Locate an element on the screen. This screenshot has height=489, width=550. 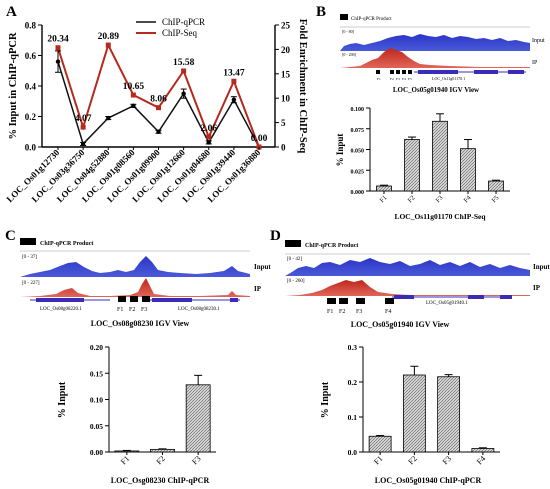
c-x-tick-label: F3 is located at coordinates (196, 460).